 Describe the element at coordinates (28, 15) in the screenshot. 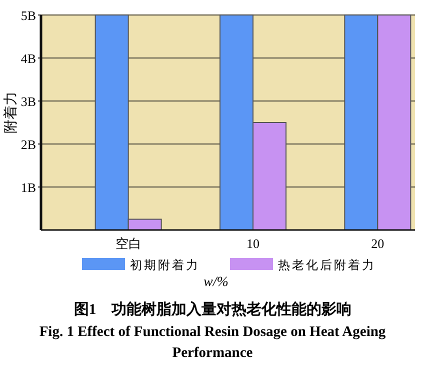

I see `y-tick-label: 5B` at that location.